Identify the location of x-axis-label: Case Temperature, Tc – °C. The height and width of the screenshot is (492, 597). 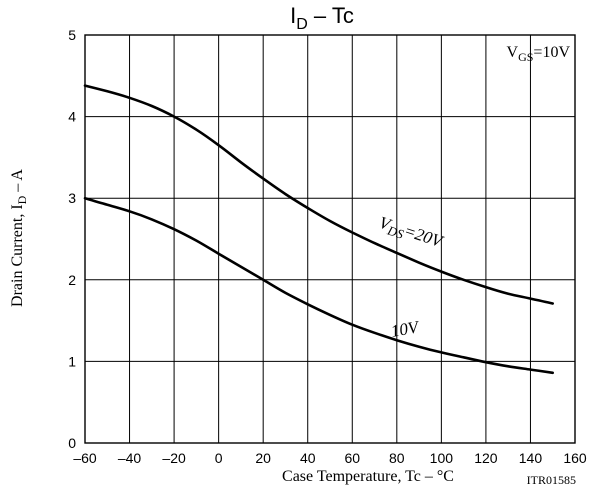
(368, 476).